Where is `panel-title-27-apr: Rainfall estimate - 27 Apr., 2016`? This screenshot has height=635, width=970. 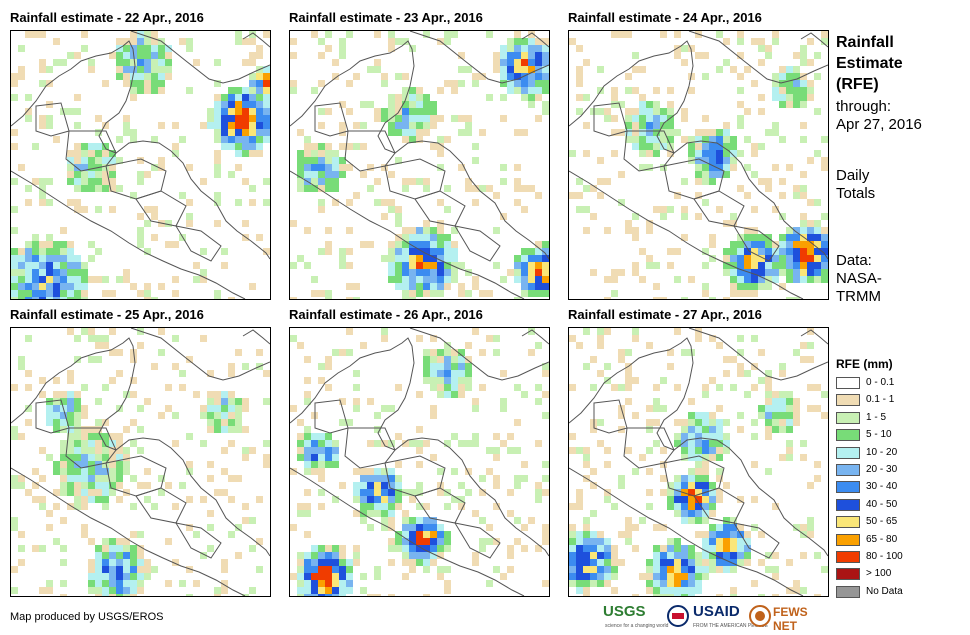
panel-title-27-apr: Rainfall estimate - 27 Apr., 2016 is located at coordinates (665, 314).